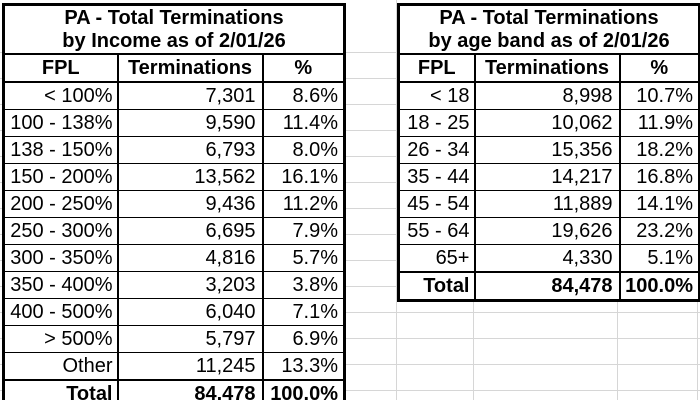 The width and height of the screenshot is (700, 400). What do you see at coordinates (60, 231) in the screenshot?
I see `cell-band-label: 250 - 300%` at bounding box center [60, 231].